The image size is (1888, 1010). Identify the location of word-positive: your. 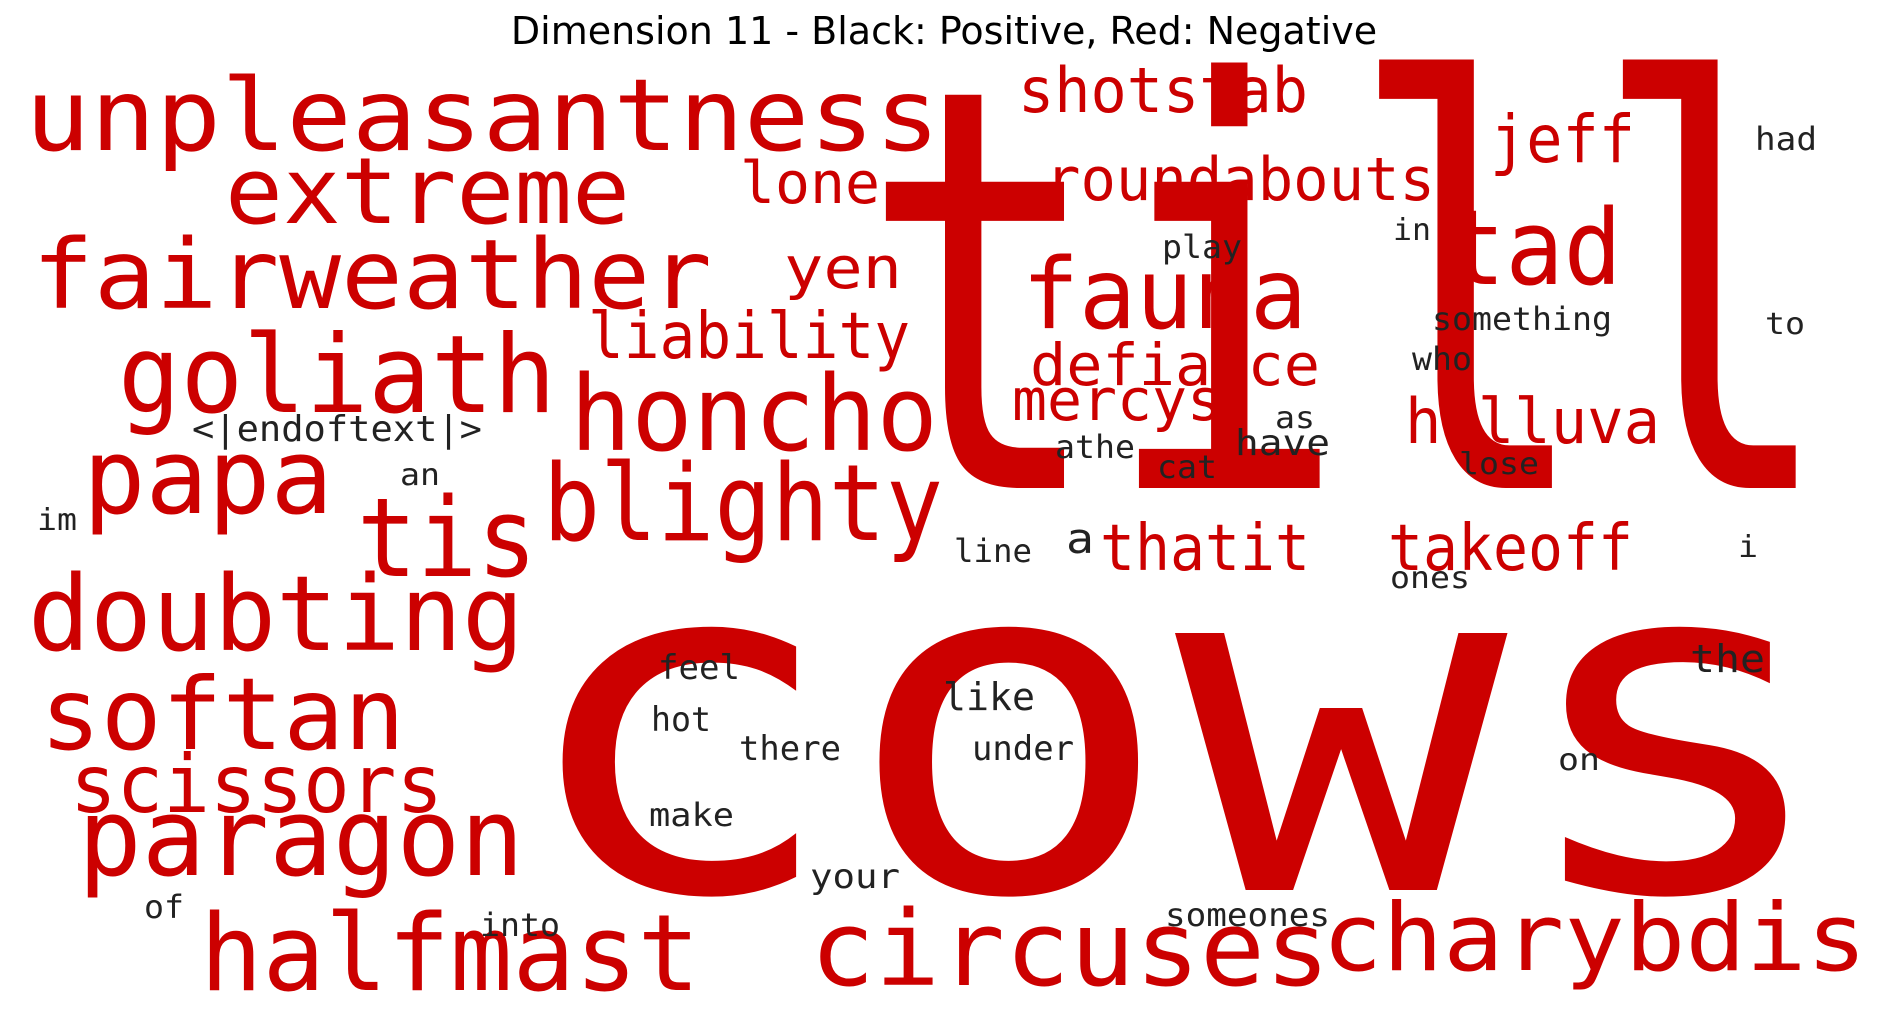
(855, 877).